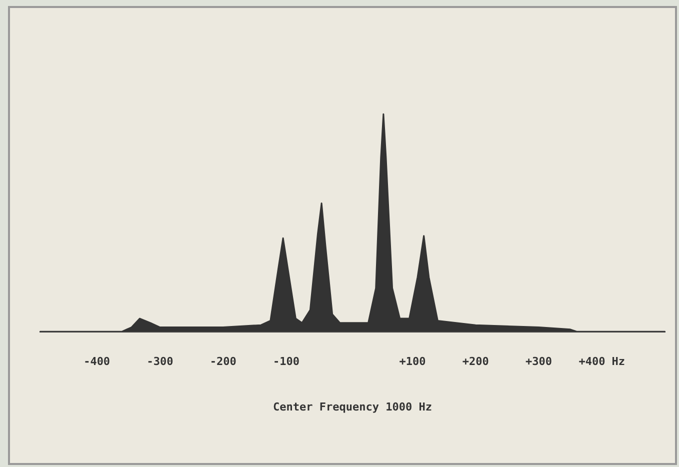 The width and height of the screenshot is (679, 467). Describe the element at coordinates (538, 361) in the screenshot. I see `x-tick-label: +300` at that location.